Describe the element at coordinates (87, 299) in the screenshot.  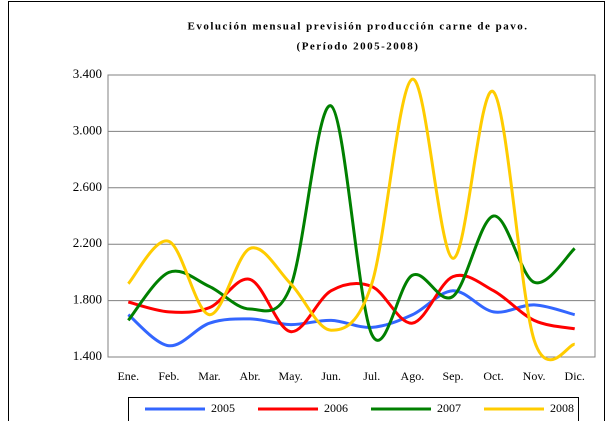
I see `y-tick-label: 1.800` at that location.